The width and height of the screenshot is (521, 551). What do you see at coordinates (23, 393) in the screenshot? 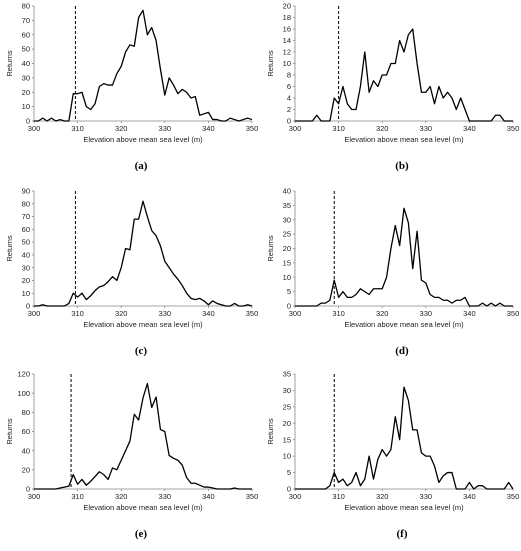
I see `y-tick-label: 100` at bounding box center [23, 393].